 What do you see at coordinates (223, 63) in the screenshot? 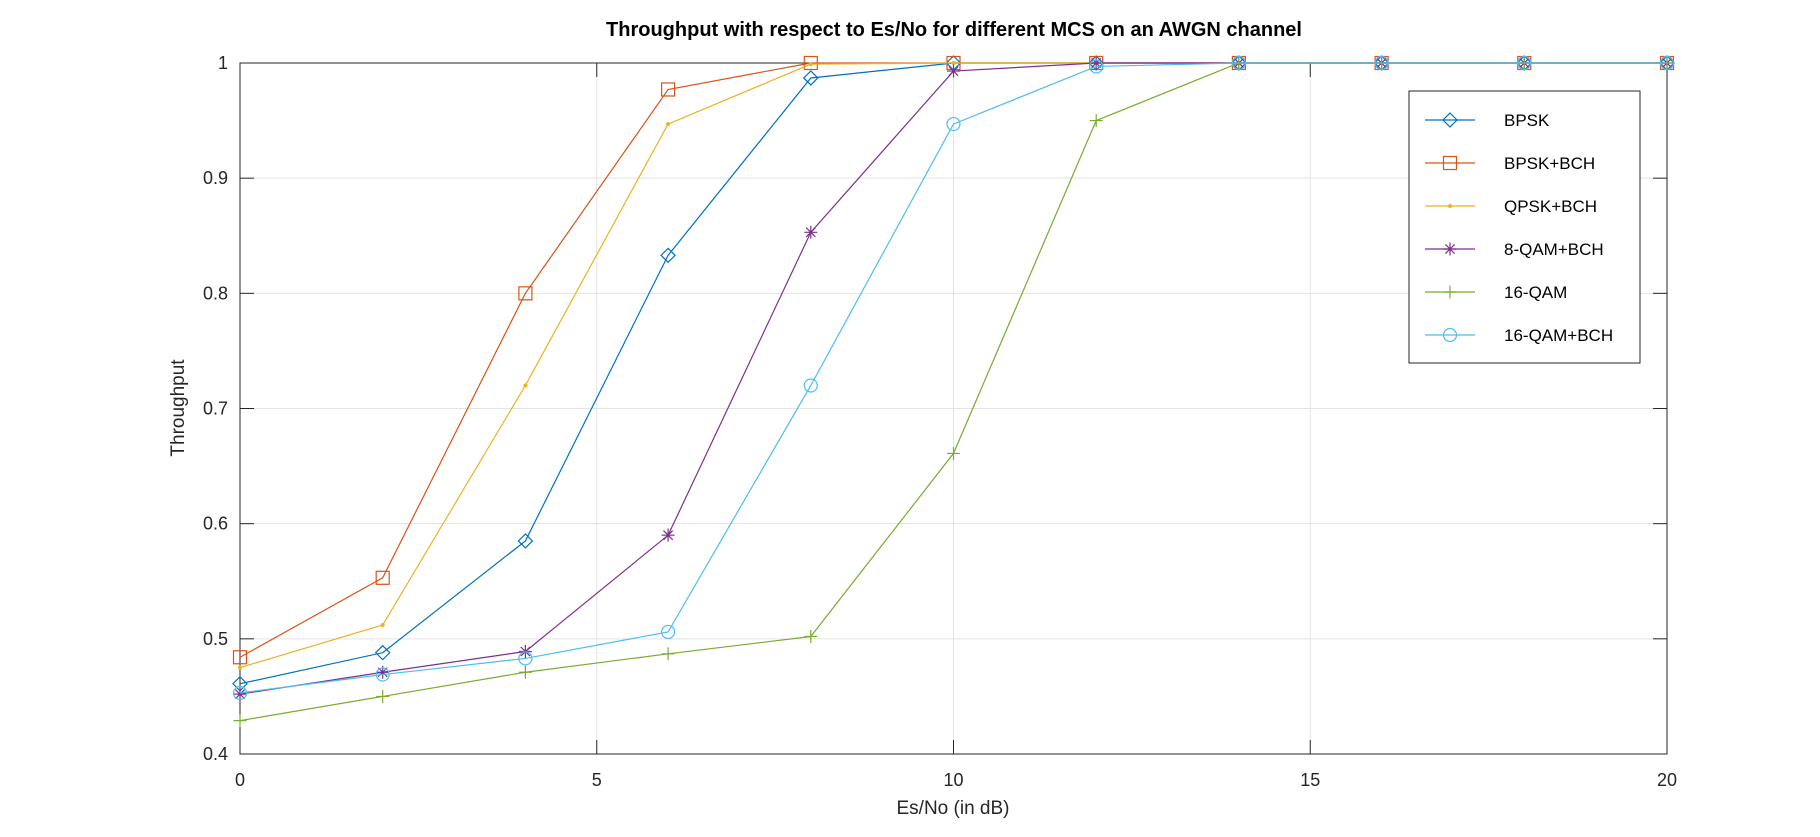
I see `y-tick-label: 1` at bounding box center [223, 63].